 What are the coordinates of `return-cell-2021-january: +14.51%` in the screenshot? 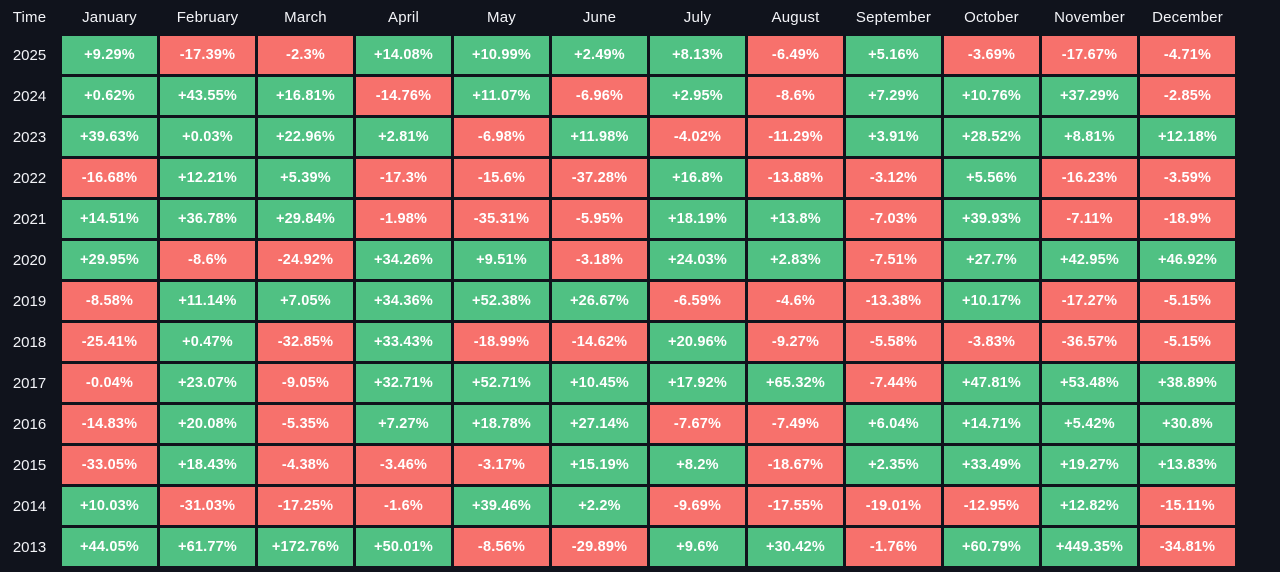 It's located at (109, 219).